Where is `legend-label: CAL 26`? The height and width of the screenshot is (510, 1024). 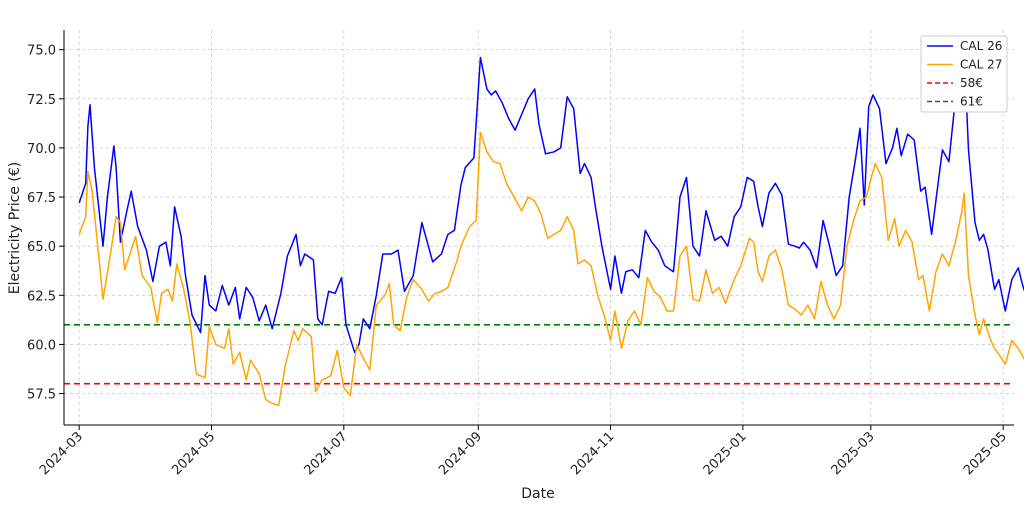
legend-label: CAL 26 is located at coordinates (981, 46).